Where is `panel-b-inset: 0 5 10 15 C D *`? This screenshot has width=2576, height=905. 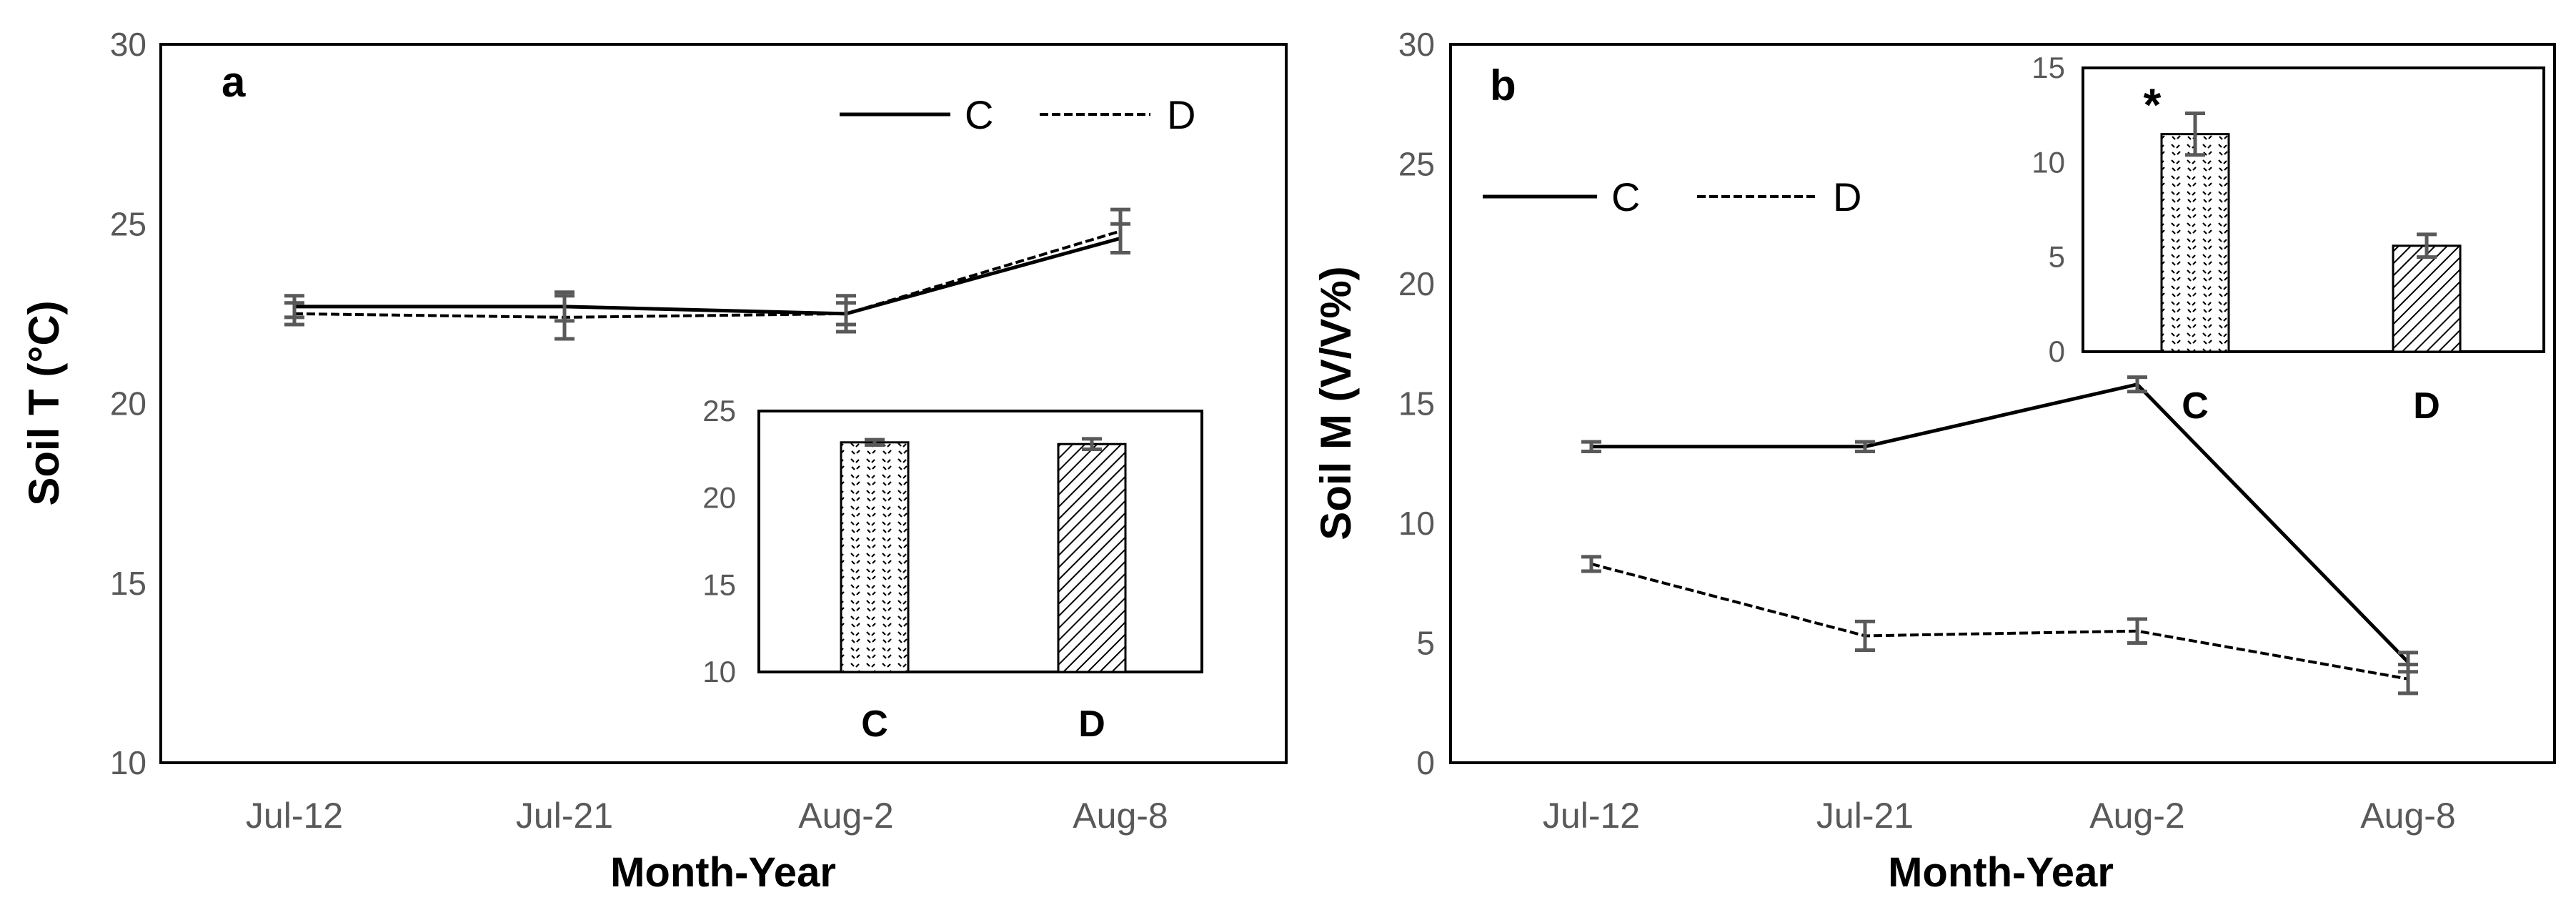 panel-b-inset: 0 5 10 15 C D * is located at coordinates (2288, 239).